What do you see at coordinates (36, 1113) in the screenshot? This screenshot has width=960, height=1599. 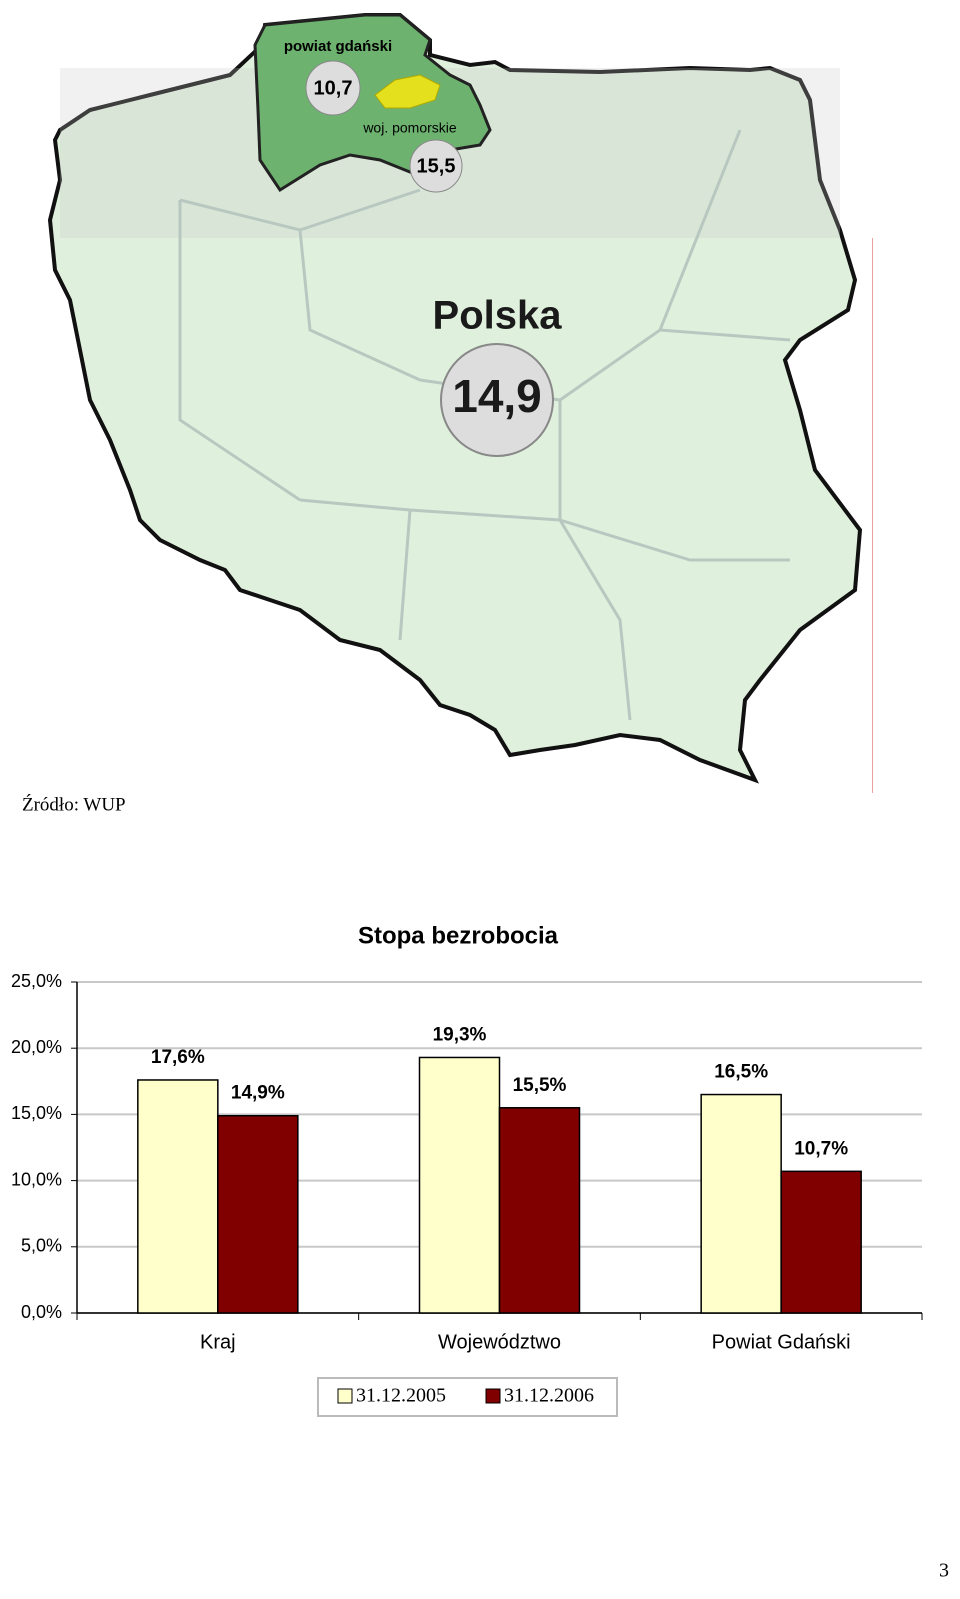 I see `y-tick-label: 15,0%` at bounding box center [36, 1113].